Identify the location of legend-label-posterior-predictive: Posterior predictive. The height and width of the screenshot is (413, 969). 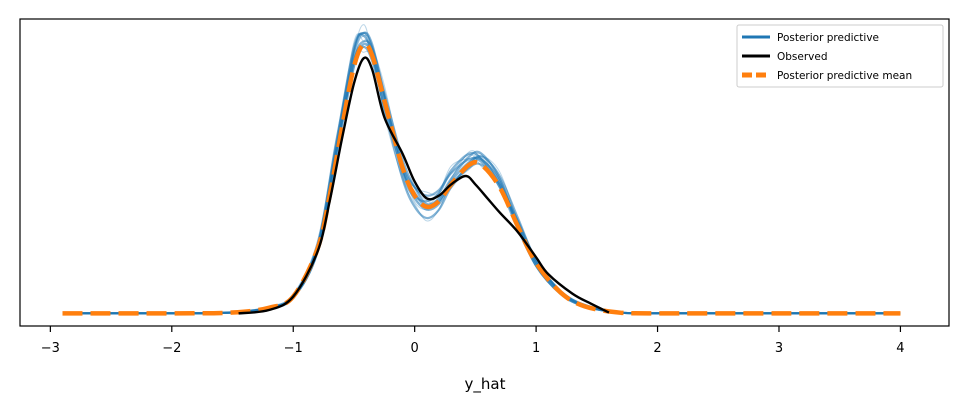
(828, 38).